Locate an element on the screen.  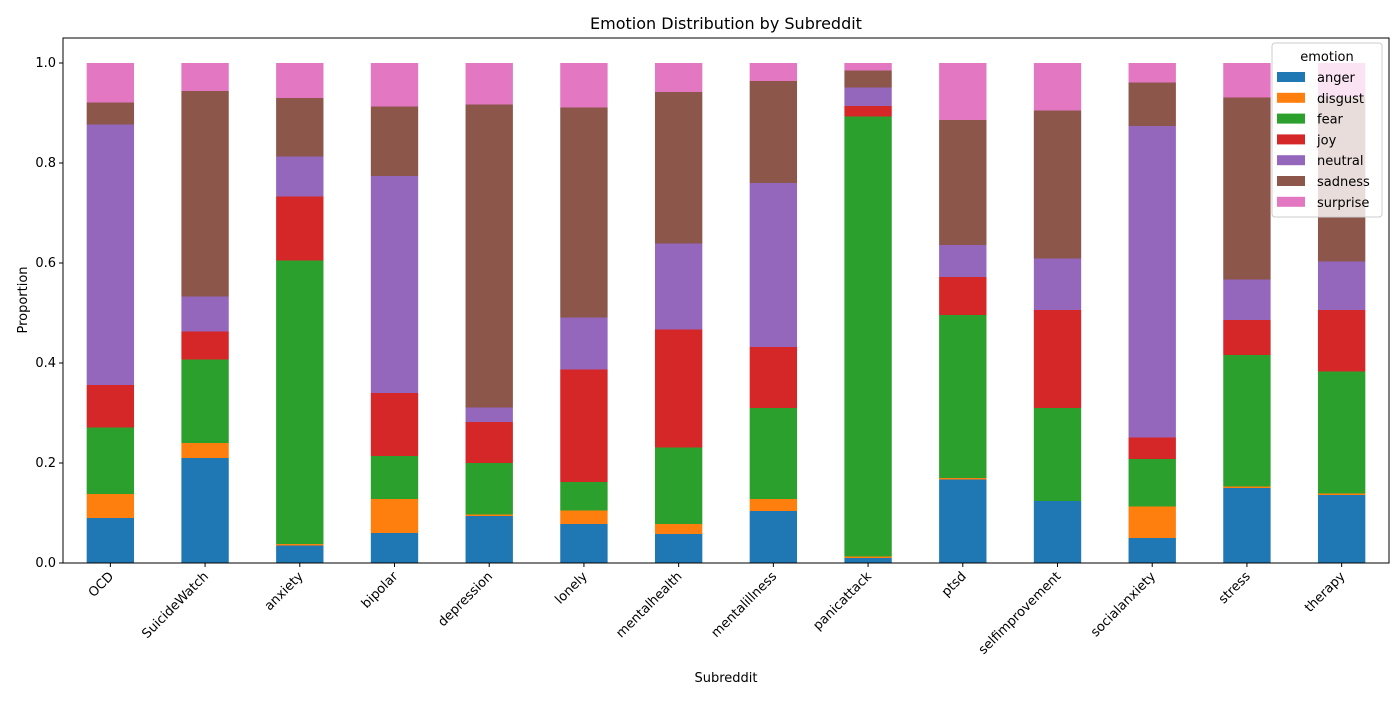
legend-swatch-fear is located at coordinates (1291, 118).